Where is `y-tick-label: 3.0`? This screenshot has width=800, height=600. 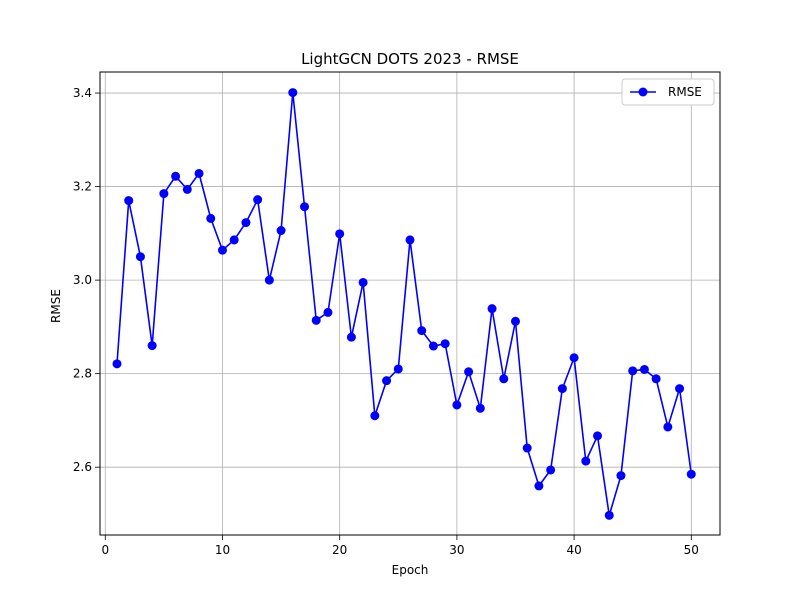 y-tick-label: 3.0 is located at coordinates (82, 280).